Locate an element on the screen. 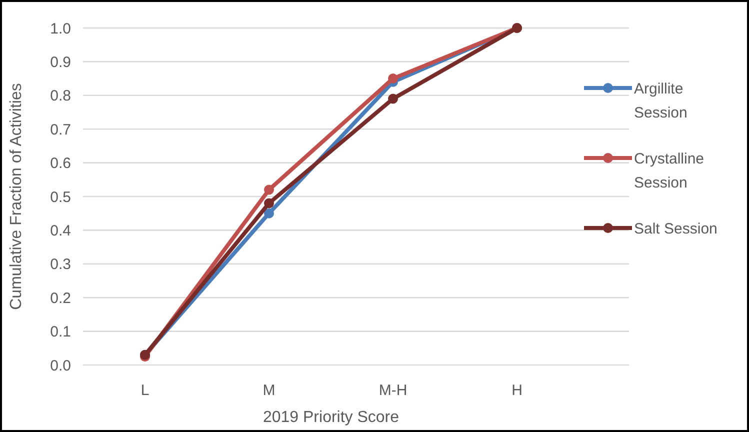 The image size is (749, 432). y-tick-label: 0.2 is located at coordinates (60, 298).